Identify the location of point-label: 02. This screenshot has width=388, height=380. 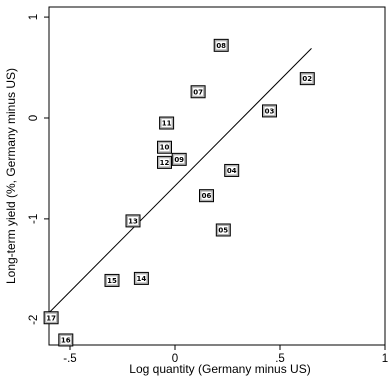
(307, 79).